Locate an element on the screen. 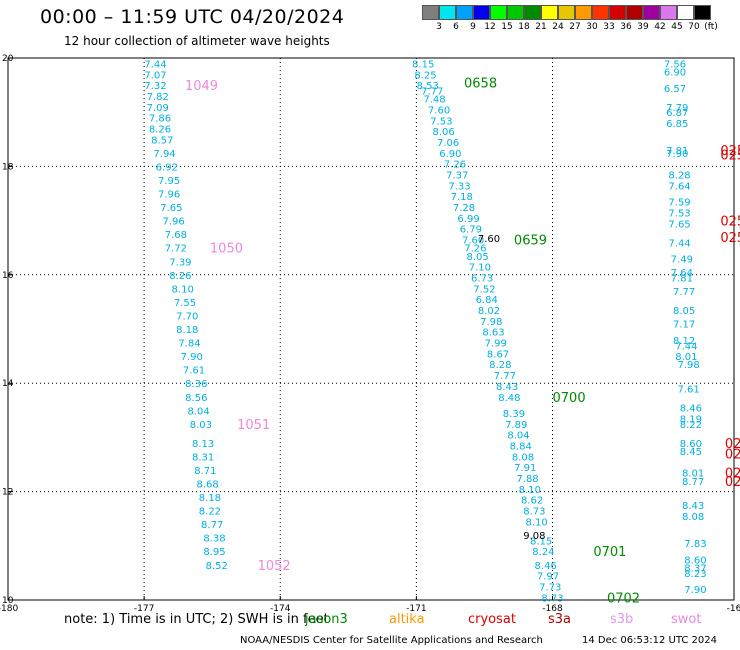  satellite-s3a: s3a is located at coordinates (560, 619).